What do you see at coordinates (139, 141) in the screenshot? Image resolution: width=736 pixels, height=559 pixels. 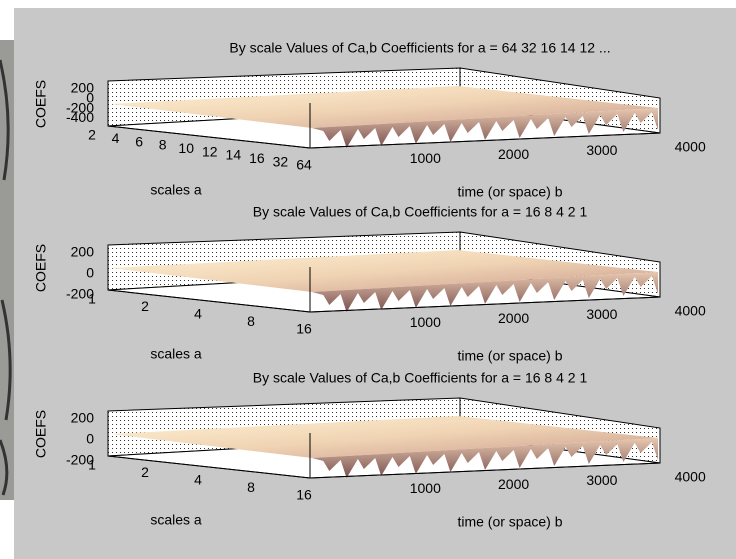 I see `scale-tick-label: 6` at bounding box center [139, 141].